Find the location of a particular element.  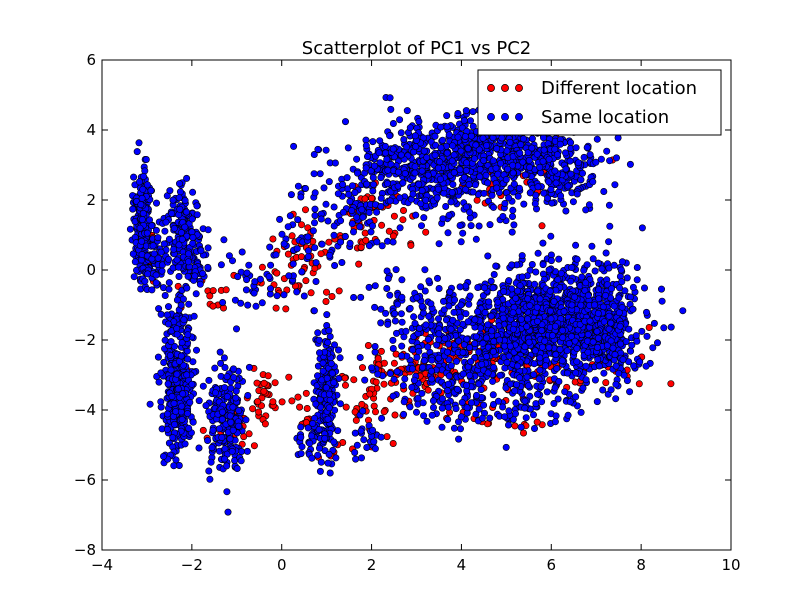

legend-marker is located at coordinates (505, 117).